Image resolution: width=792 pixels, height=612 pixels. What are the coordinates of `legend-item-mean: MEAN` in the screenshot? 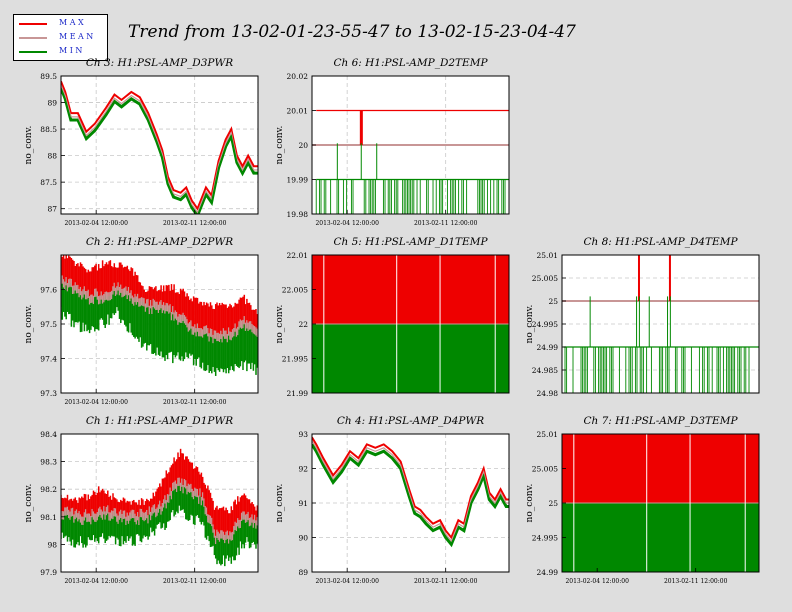 It's located at (60, 38).